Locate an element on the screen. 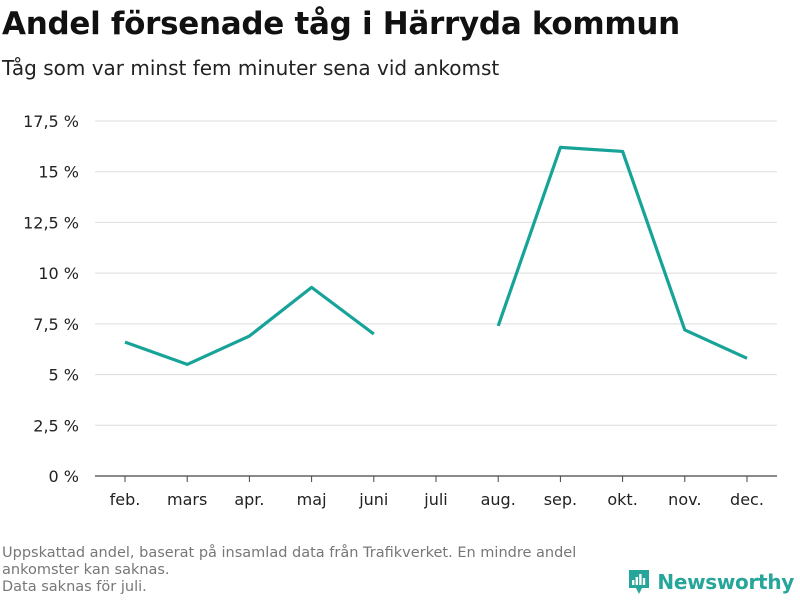 The width and height of the screenshot is (800, 600). y-tick-label: 10 % is located at coordinates (58, 273).